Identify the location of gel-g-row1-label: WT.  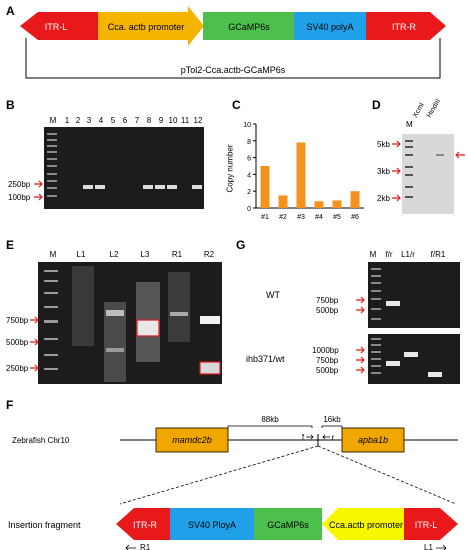
(273, 295).